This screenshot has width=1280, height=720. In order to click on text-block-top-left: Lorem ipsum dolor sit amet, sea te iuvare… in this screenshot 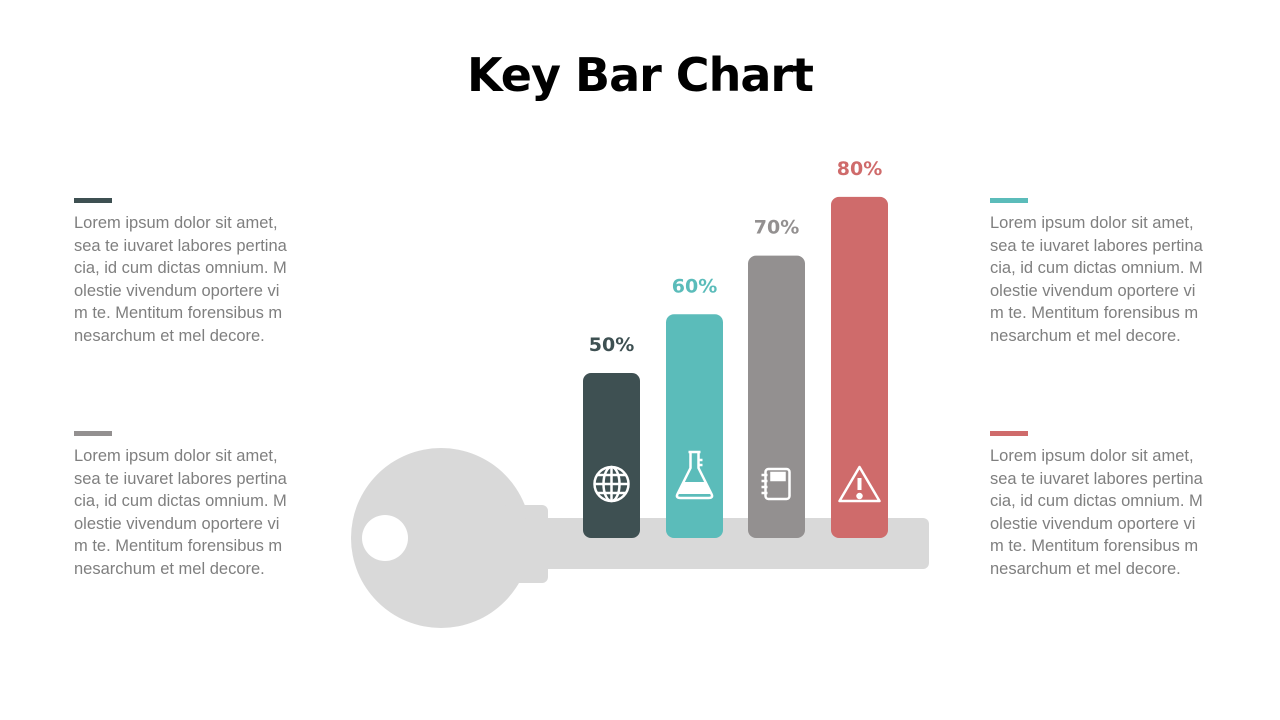, I will do `click(194, 272)`.